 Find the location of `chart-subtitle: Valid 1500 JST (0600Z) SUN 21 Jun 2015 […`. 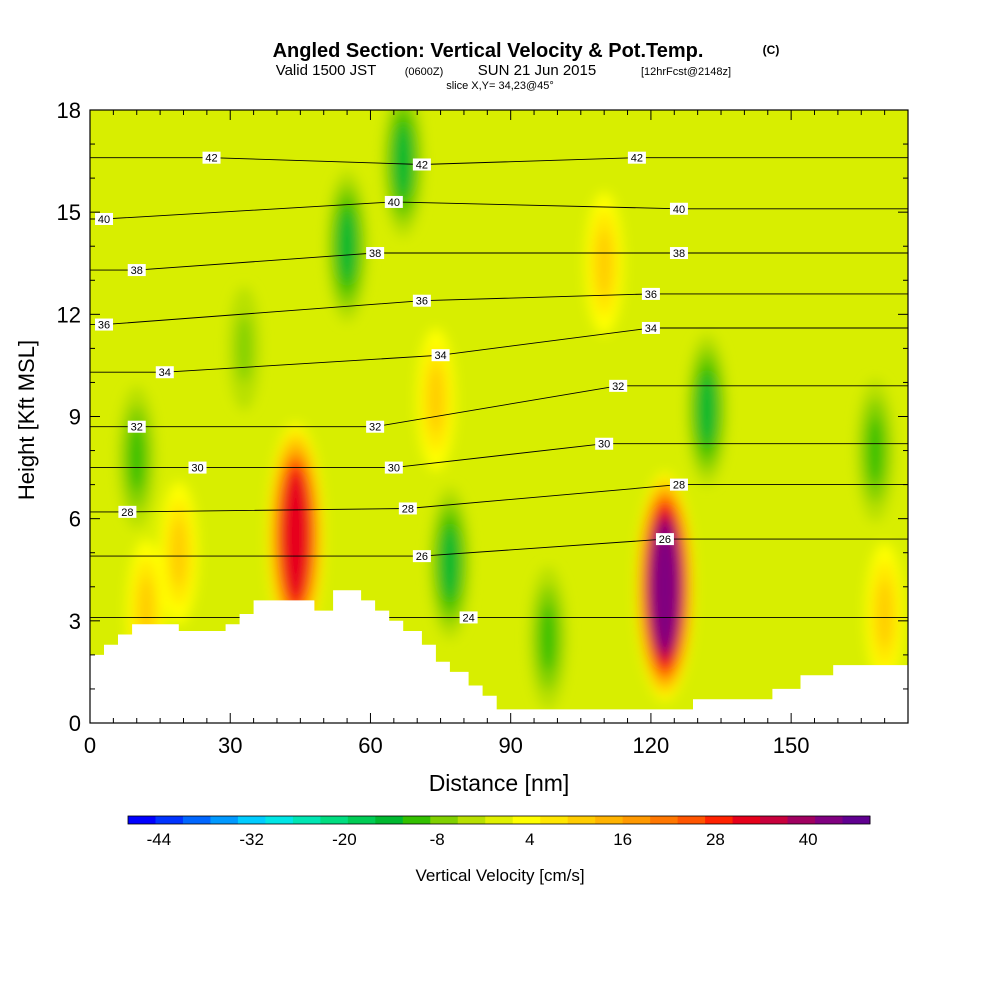

chart-subtitle: Valid 1500 JST (0600Z) SUN 21 Jun 2015 [… is located at coordinates (503, 70).